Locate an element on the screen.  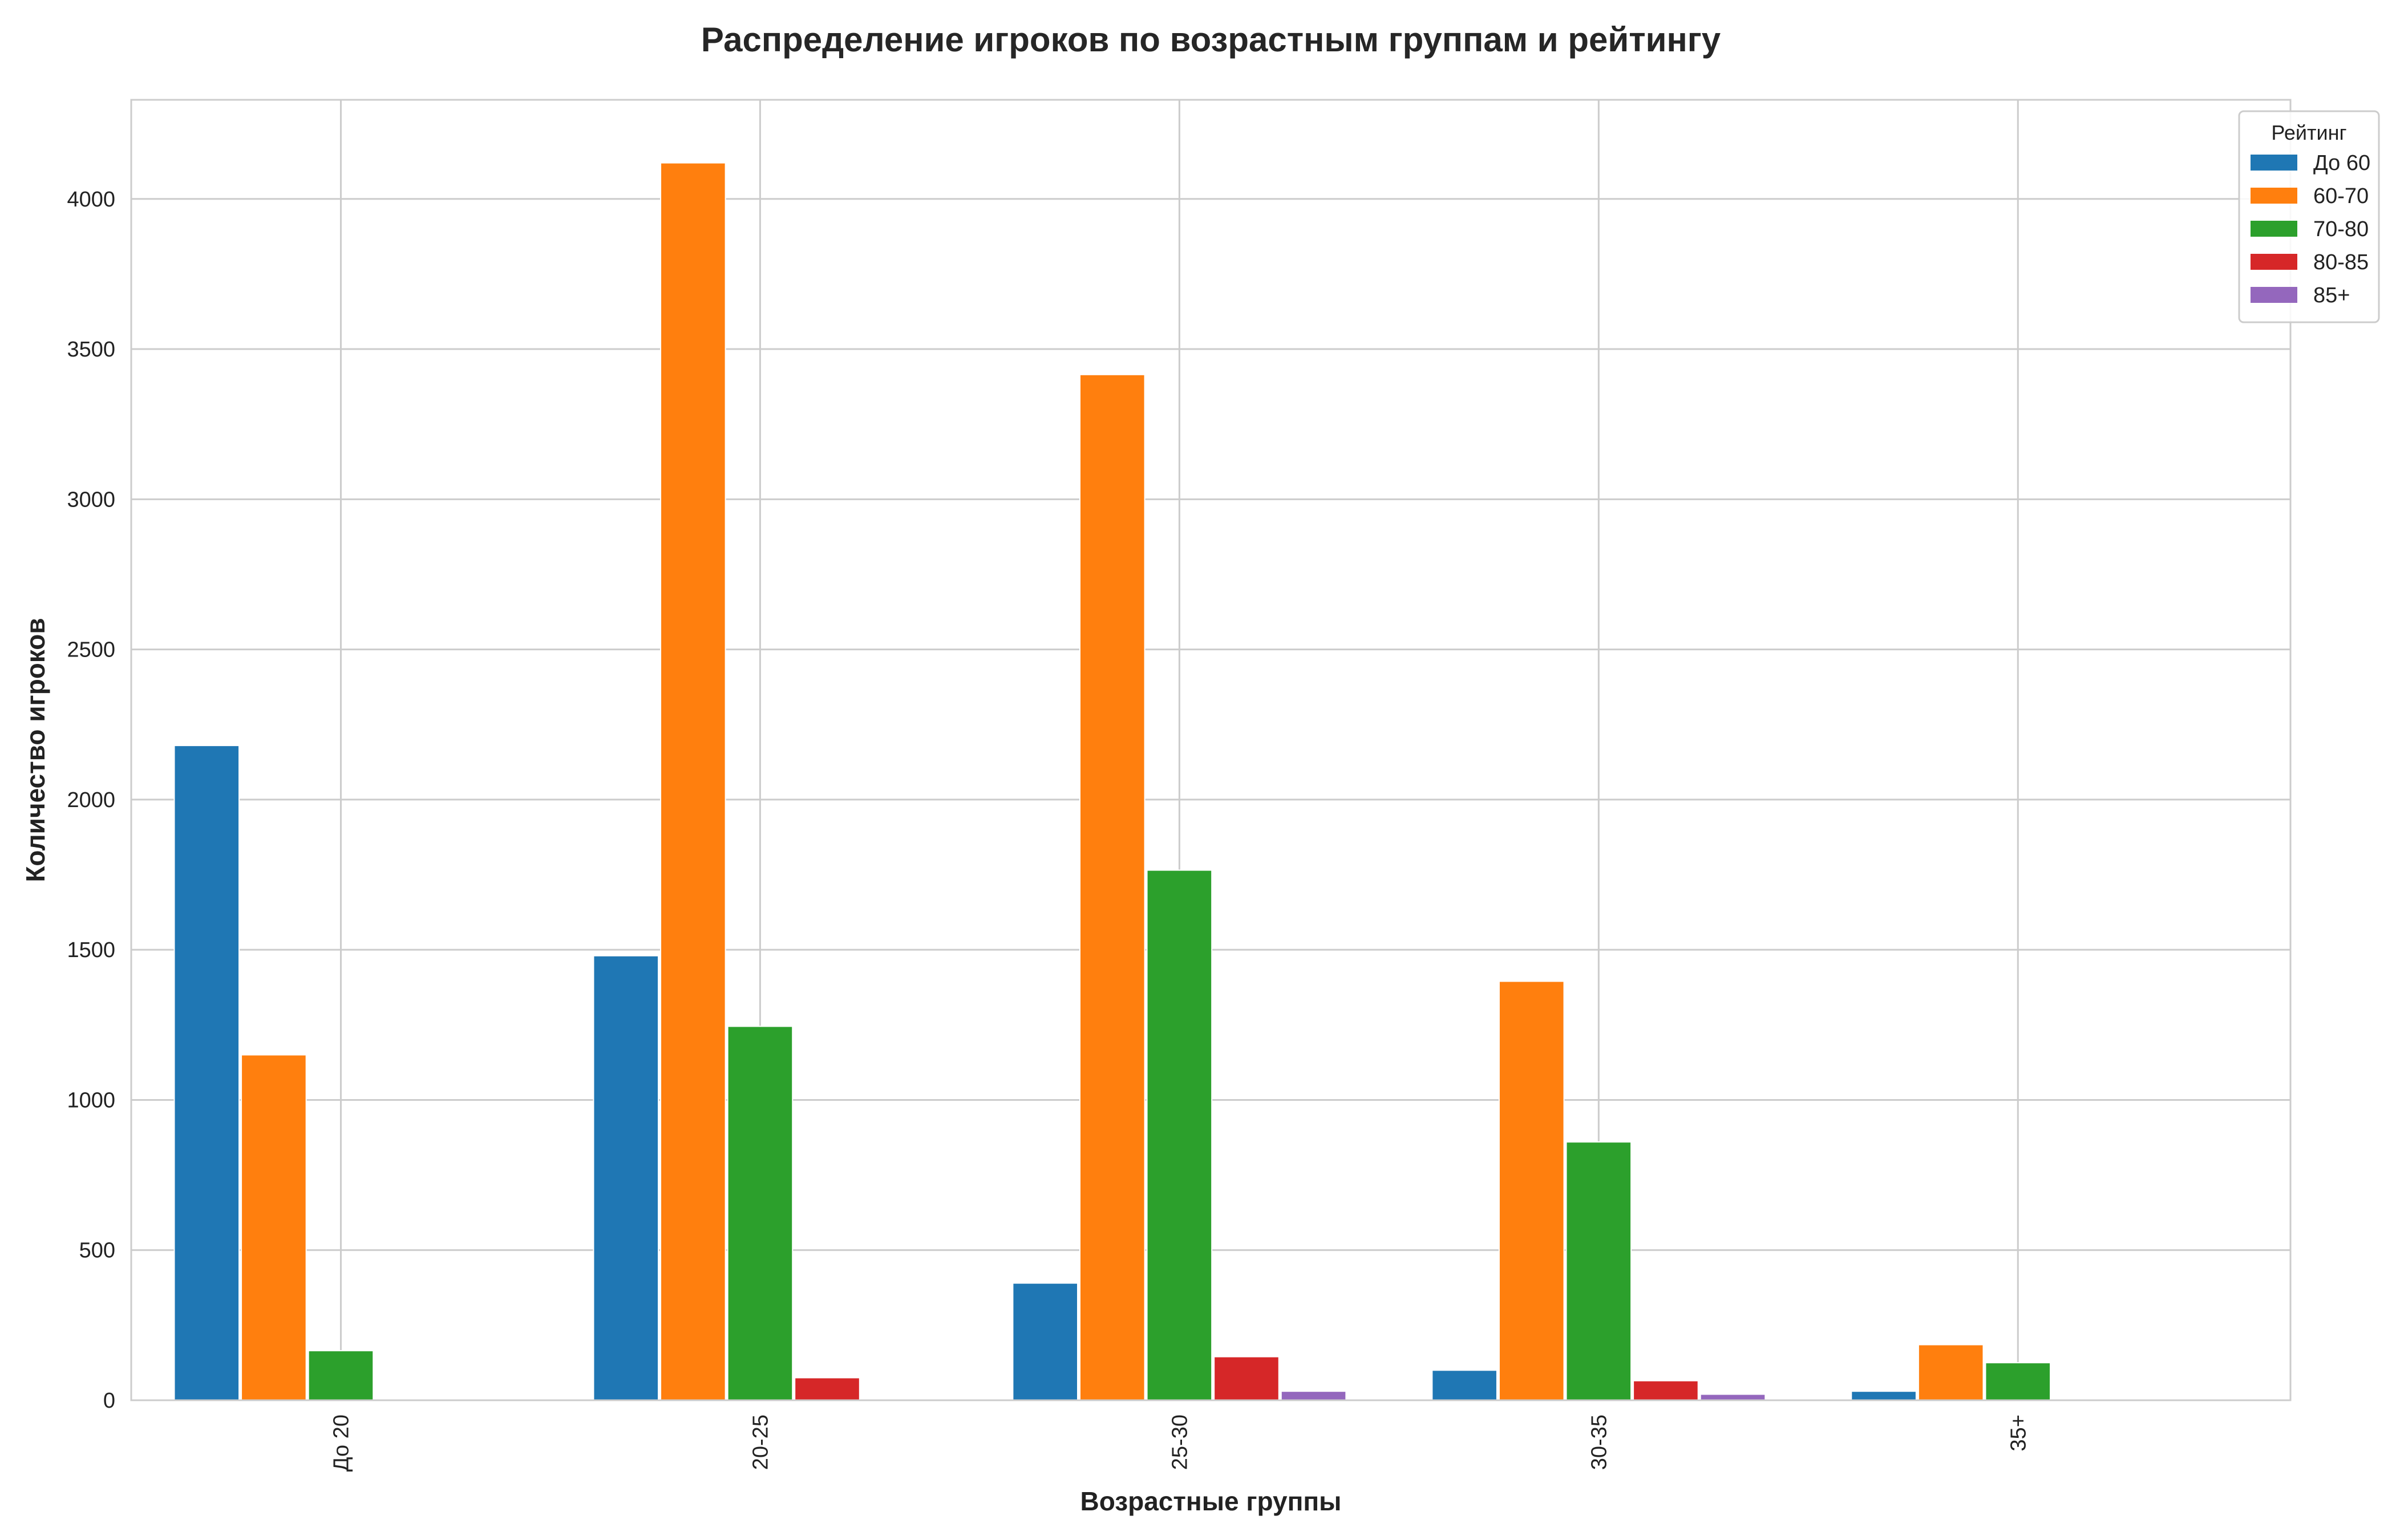
x-tick-label: 30-35 is located at coordinates (1599, 1443).